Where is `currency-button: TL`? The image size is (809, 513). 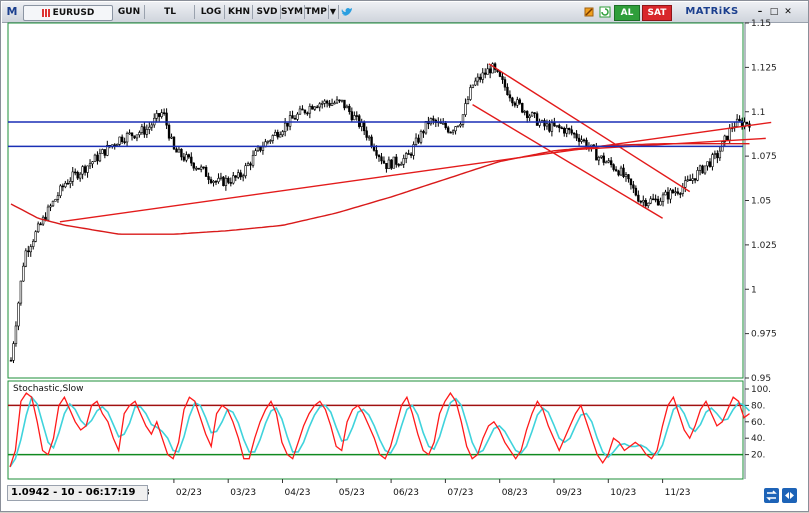 currency-button: TL is located at coordinates (170, 12).